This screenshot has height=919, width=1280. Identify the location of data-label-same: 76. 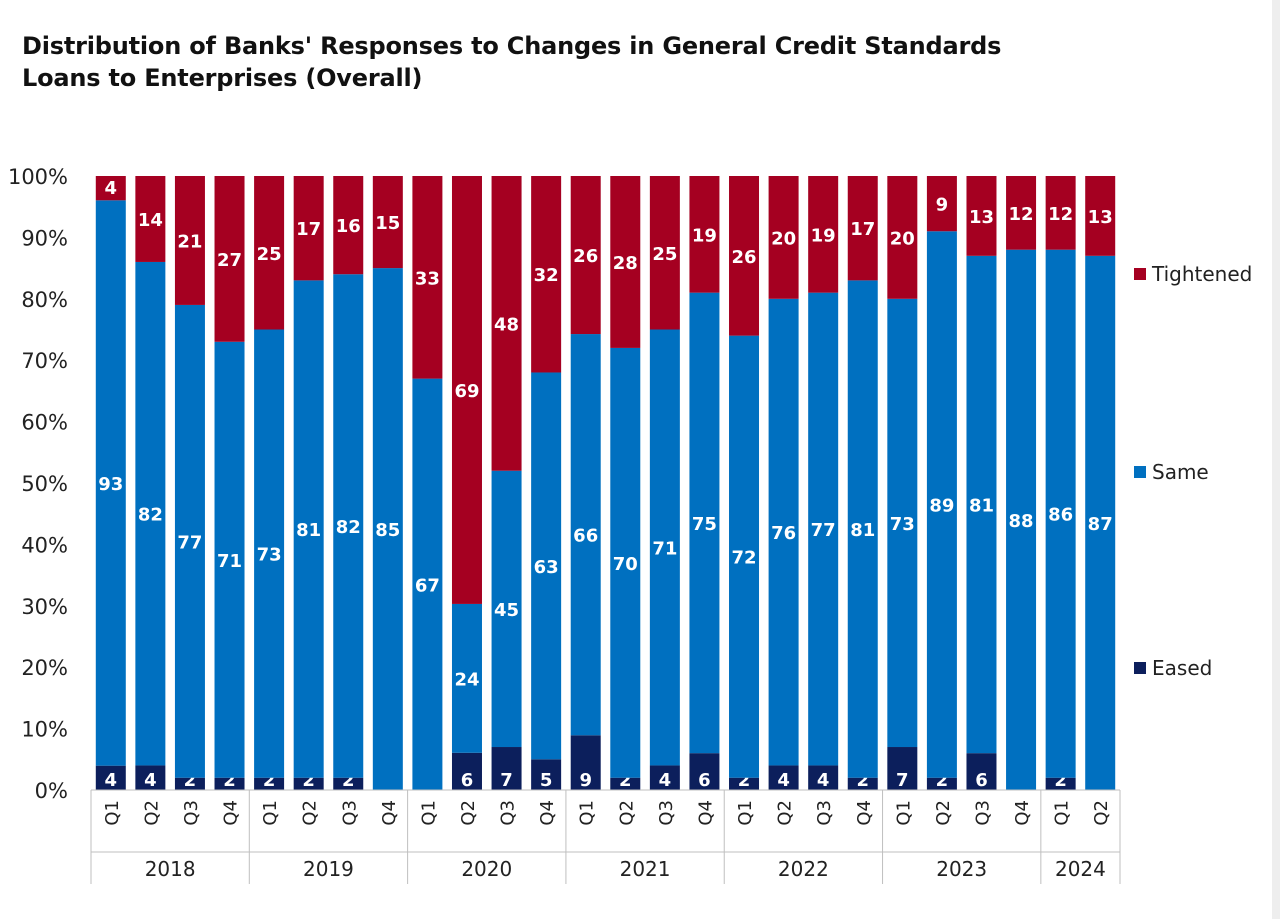
(783, 533).